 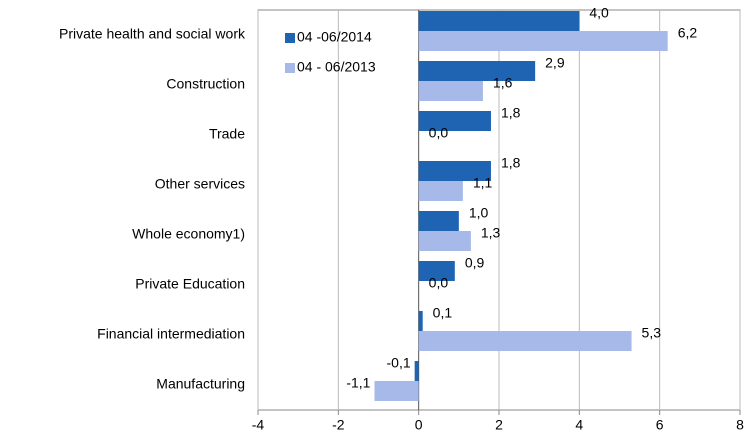 What do you see at coordinates (475, 263) in the screenshot?
I see `value-label: 0,9` at bounding box center [475, 263].